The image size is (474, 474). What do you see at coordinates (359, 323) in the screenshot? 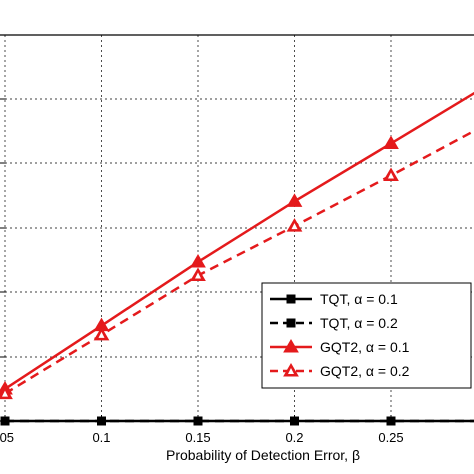
I see `legend-label: TQT, α = 0.2` at bounding box center [359, 323].